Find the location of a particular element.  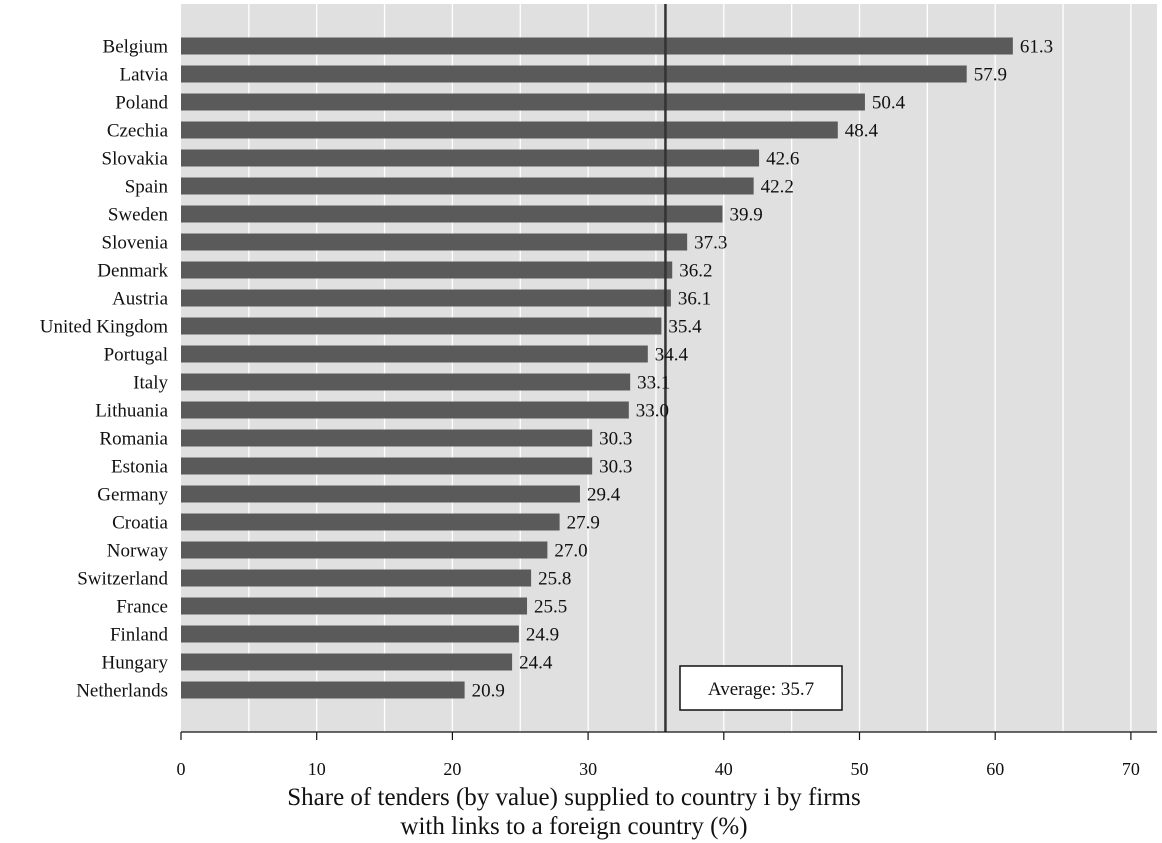

category-label: Italy is located at coordinates (150, 383).